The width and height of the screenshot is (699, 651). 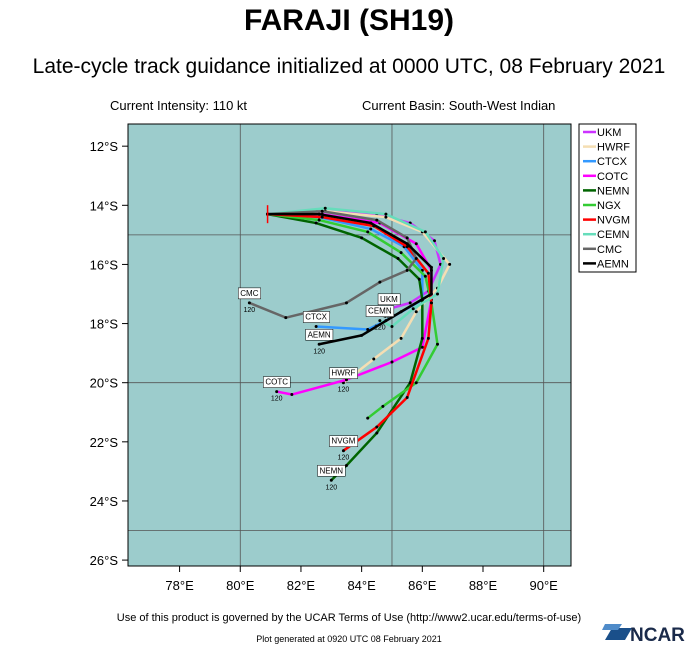 What do you see at coordinates (609, 206) in the screenshot?
I see `legend-label: NGX` at bounding box center [609, 206].